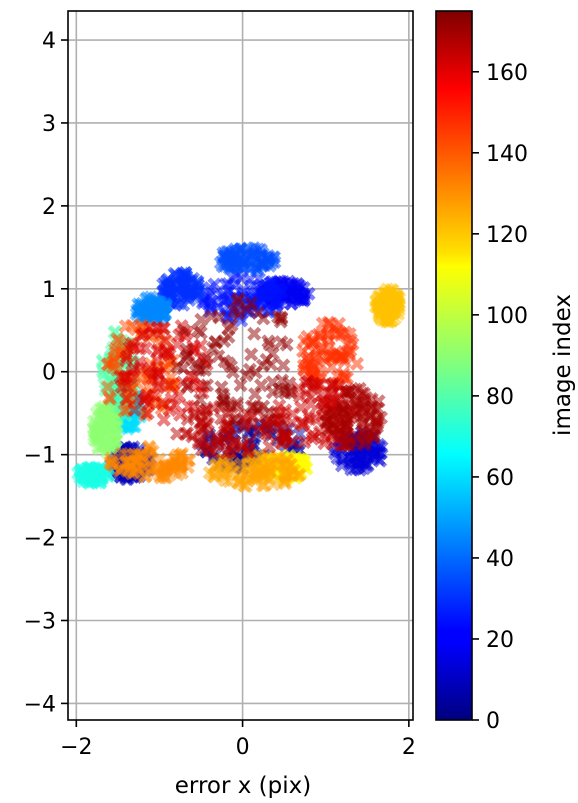 Image resolution: width=578 pixels, height=803 pixels. What do you see at coordinates (40, 539) in the screenshot?
I see `y-tick-label: −2` at bounding box center [40, 539].